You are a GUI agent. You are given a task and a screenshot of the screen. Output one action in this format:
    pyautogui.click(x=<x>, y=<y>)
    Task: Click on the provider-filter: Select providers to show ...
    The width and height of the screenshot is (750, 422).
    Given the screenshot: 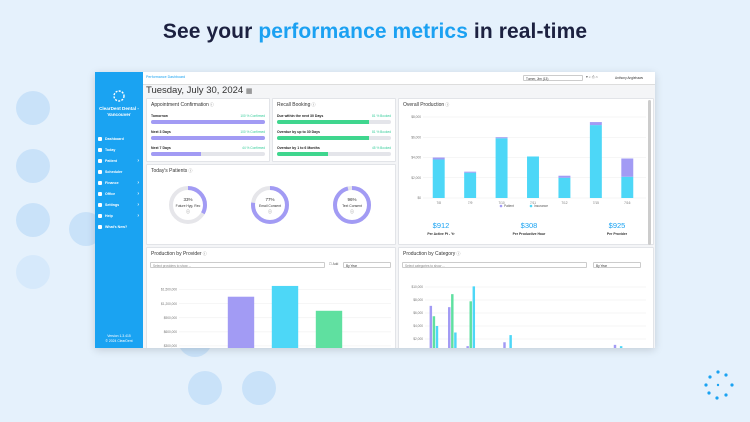 What is the action you would take?
    pyautogui.click(x=237, y=265)
    